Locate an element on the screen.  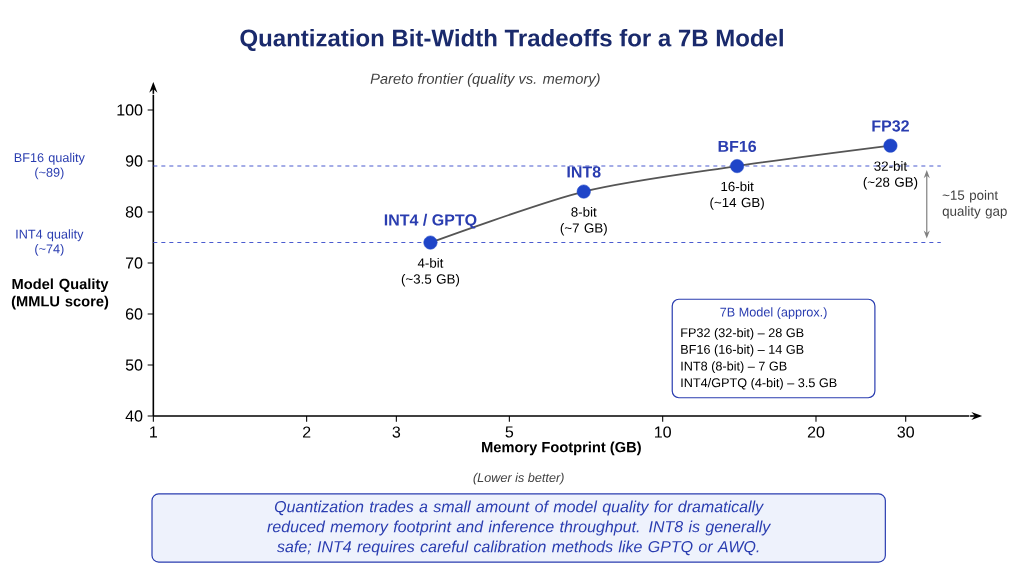
x-tick-label: 20 is located at coordinates (816, 432).